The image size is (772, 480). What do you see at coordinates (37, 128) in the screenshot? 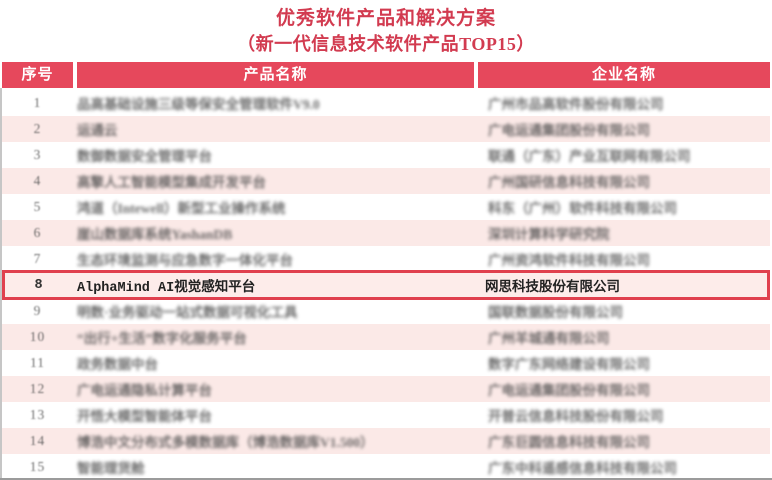
I see `row-num: 2` at bounding box center [37, 128].